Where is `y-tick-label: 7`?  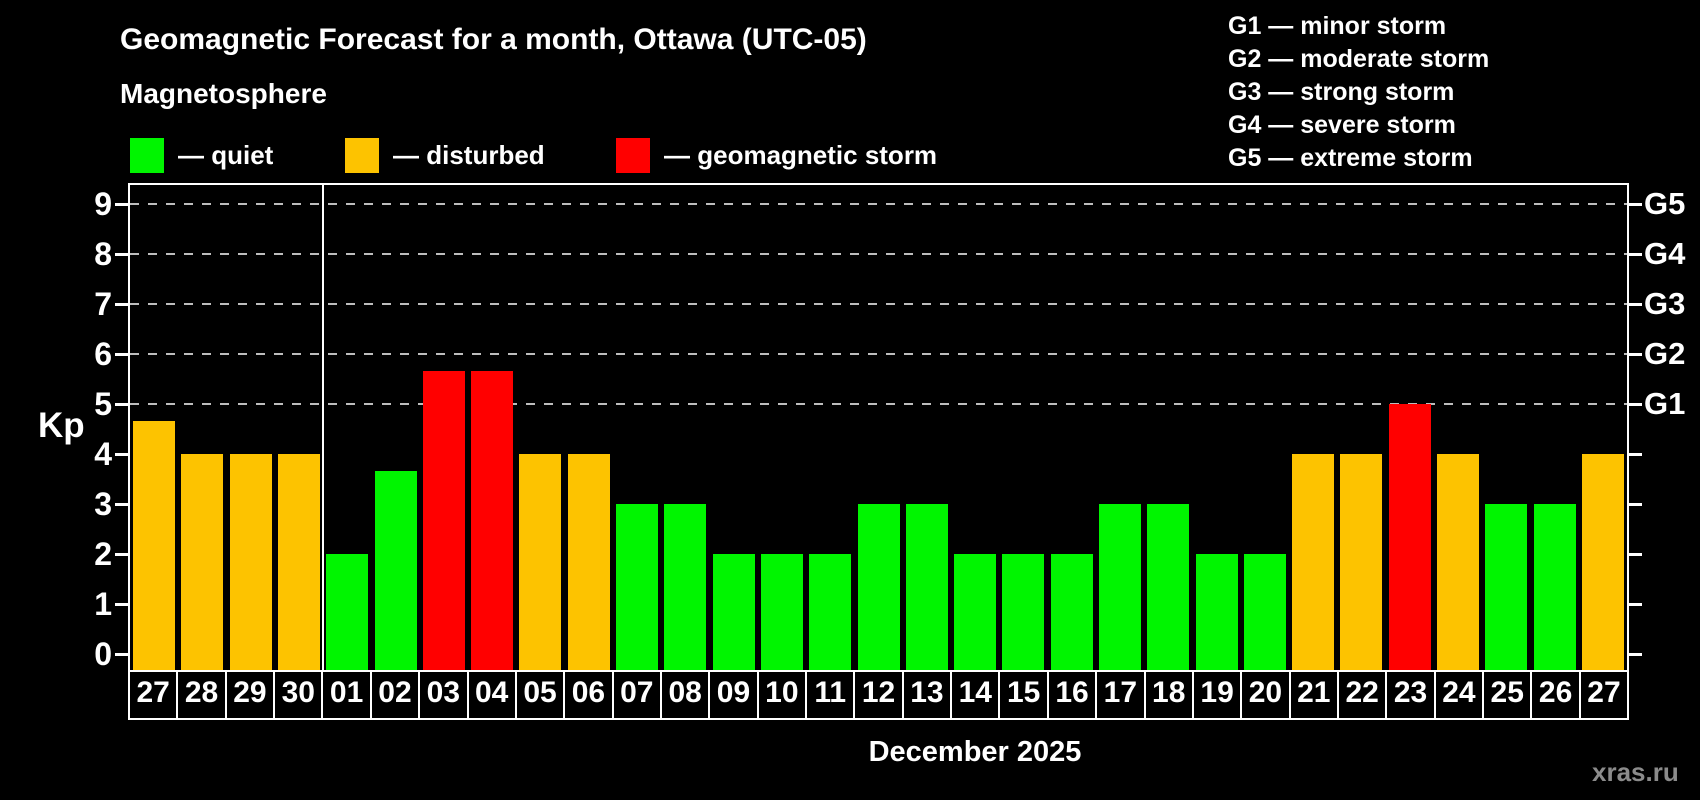 y-tick-label: 7 is located at coordinates (103, 304).